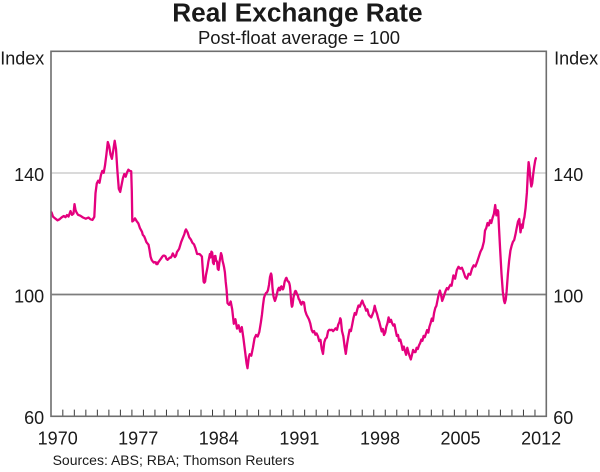 Image resolution: width=600 pixels, height=472 pixels. Describe the element at coordinates (219, 438) in the screenshot. I see `svg-text: 1984` at that location.